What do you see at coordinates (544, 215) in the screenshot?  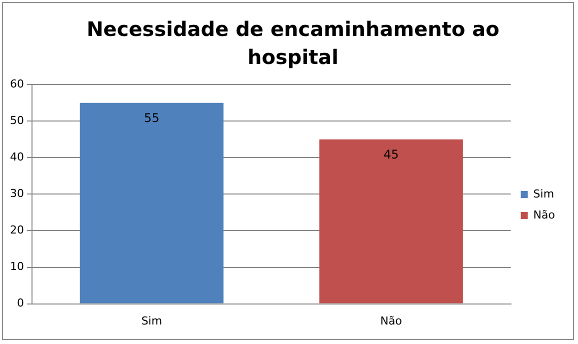 I see `legend-label: Não` at bounding box center [544, 215].